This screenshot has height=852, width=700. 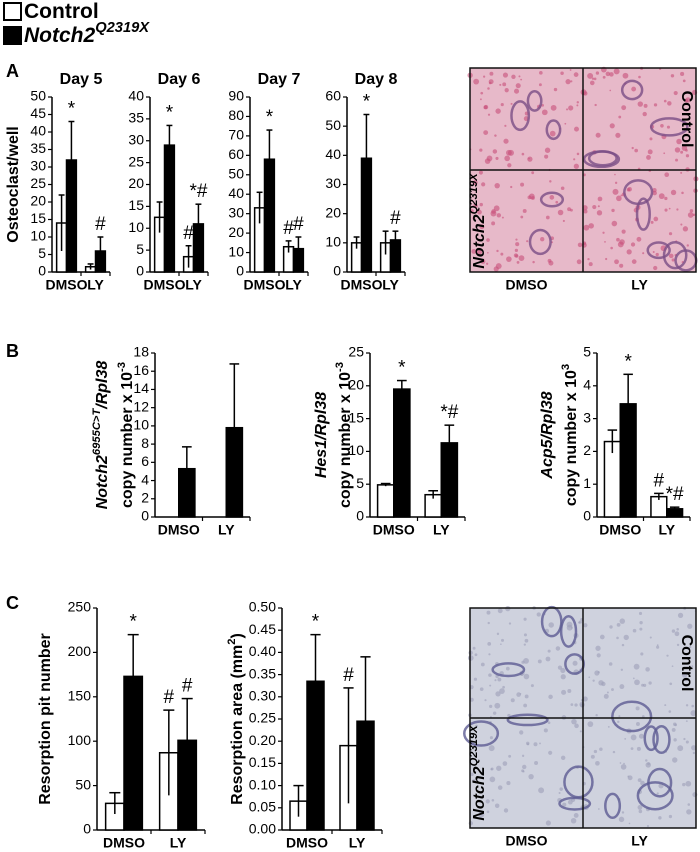 I want to click on y-tick-label: 15, so click(x=38, y=218).